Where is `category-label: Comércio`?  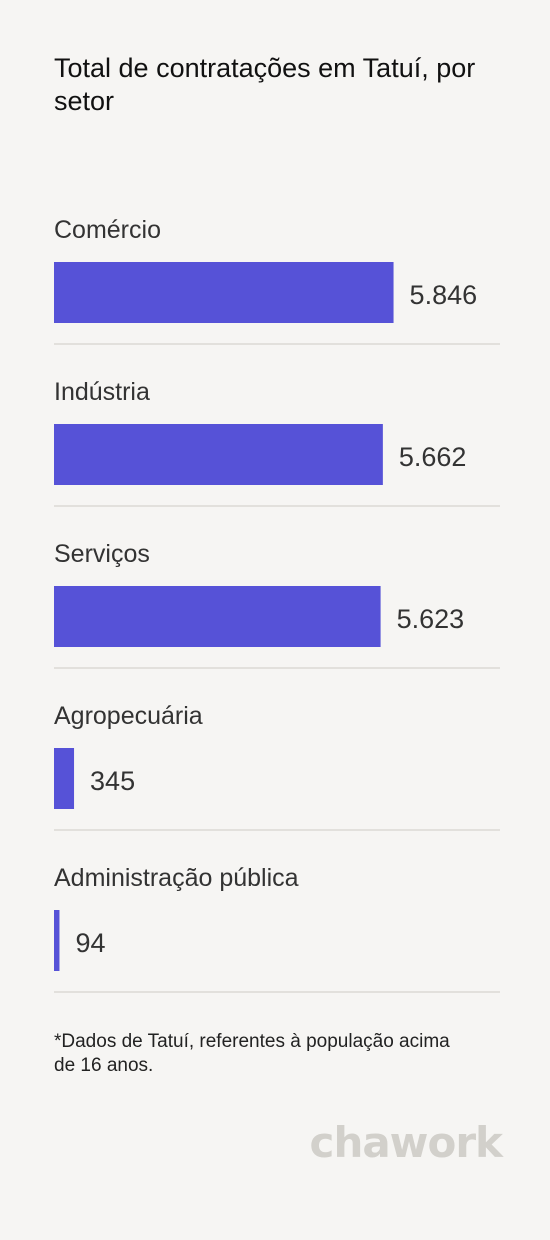
category-label: Comércio is located at coordinates (107, 230).